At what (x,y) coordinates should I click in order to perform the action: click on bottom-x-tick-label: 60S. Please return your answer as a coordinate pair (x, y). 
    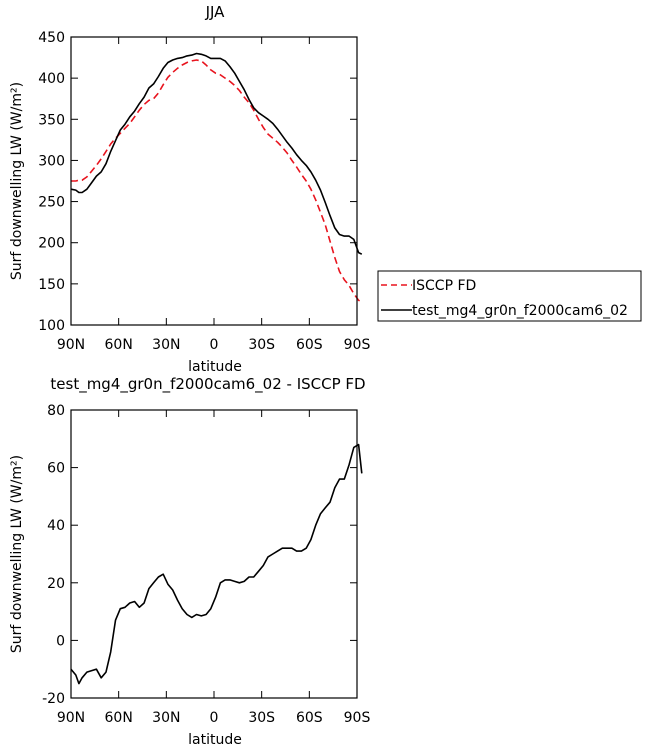
    Looking at the image, I should click on (309, 718).